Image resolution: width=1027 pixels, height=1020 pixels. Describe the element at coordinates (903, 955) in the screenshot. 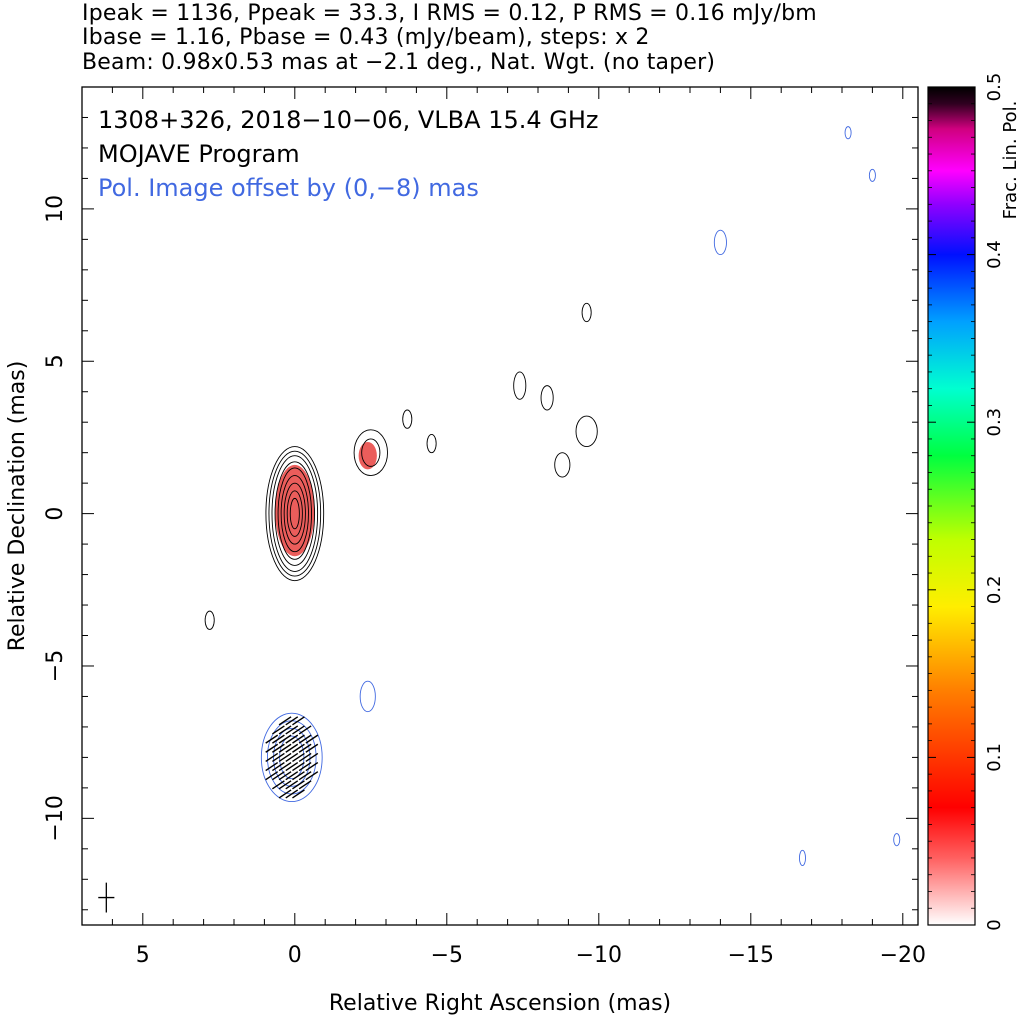

I see `x-tick-label: −20` at that location.